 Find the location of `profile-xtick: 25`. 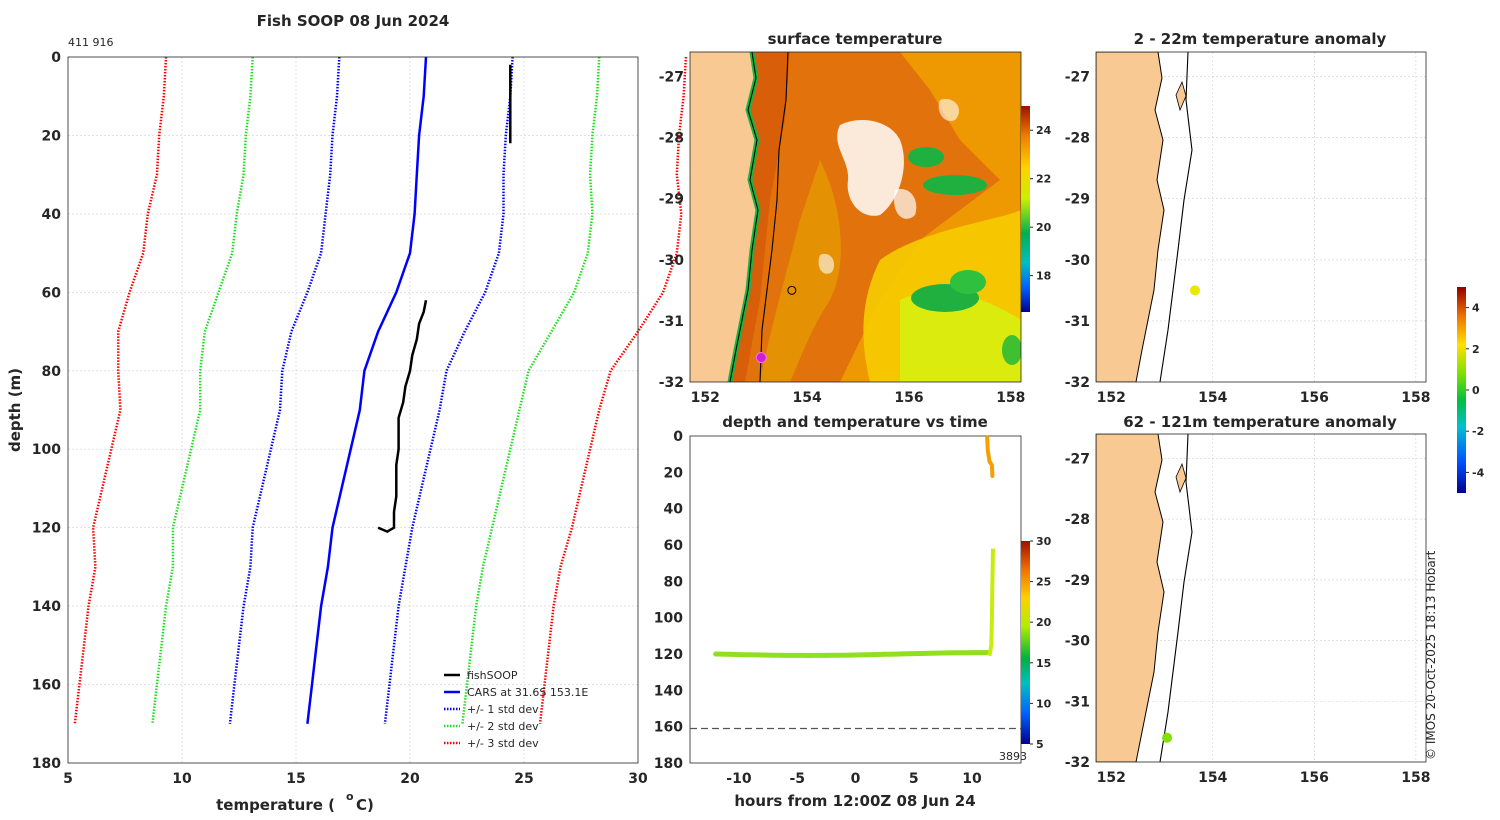

profile-xtick: 25 is located at coordinates (523, 779).